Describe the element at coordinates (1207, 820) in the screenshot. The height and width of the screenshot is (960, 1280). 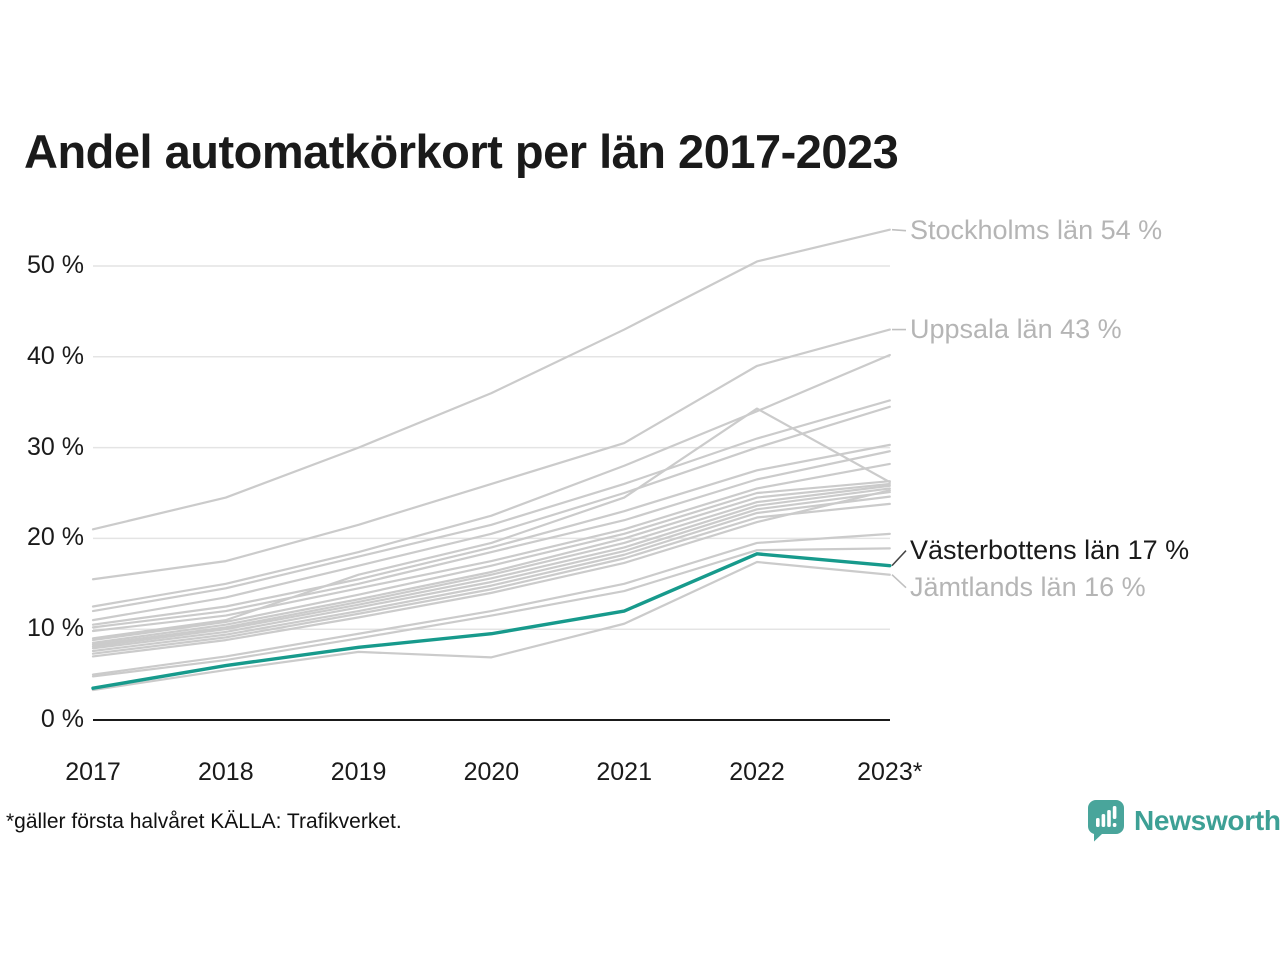
I see `newsworthy-wordmark: Newsworthy` at that location.